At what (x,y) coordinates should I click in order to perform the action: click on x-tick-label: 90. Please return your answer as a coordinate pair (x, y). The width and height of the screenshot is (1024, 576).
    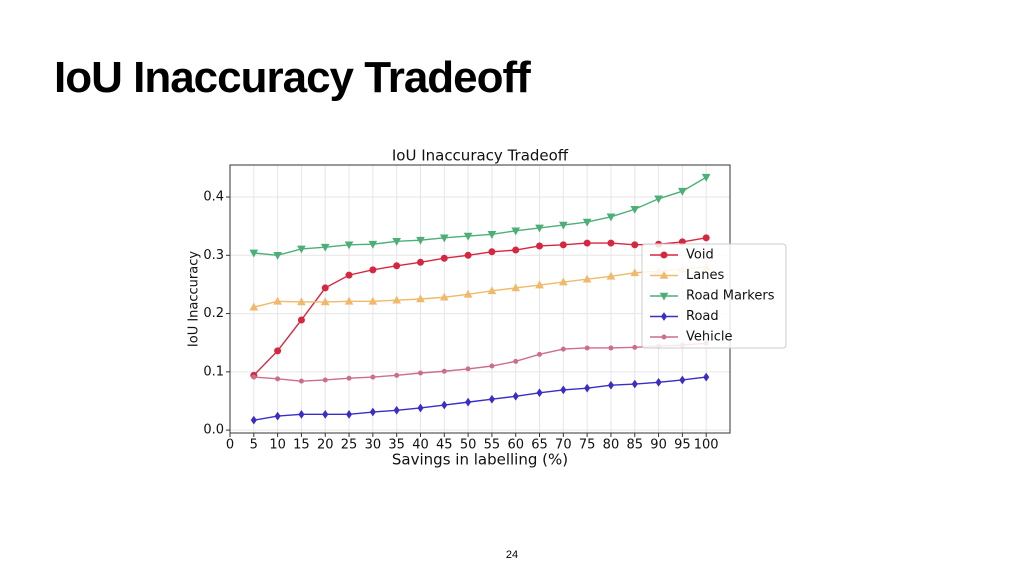
    Looking at the image, I should click on (658, 445).